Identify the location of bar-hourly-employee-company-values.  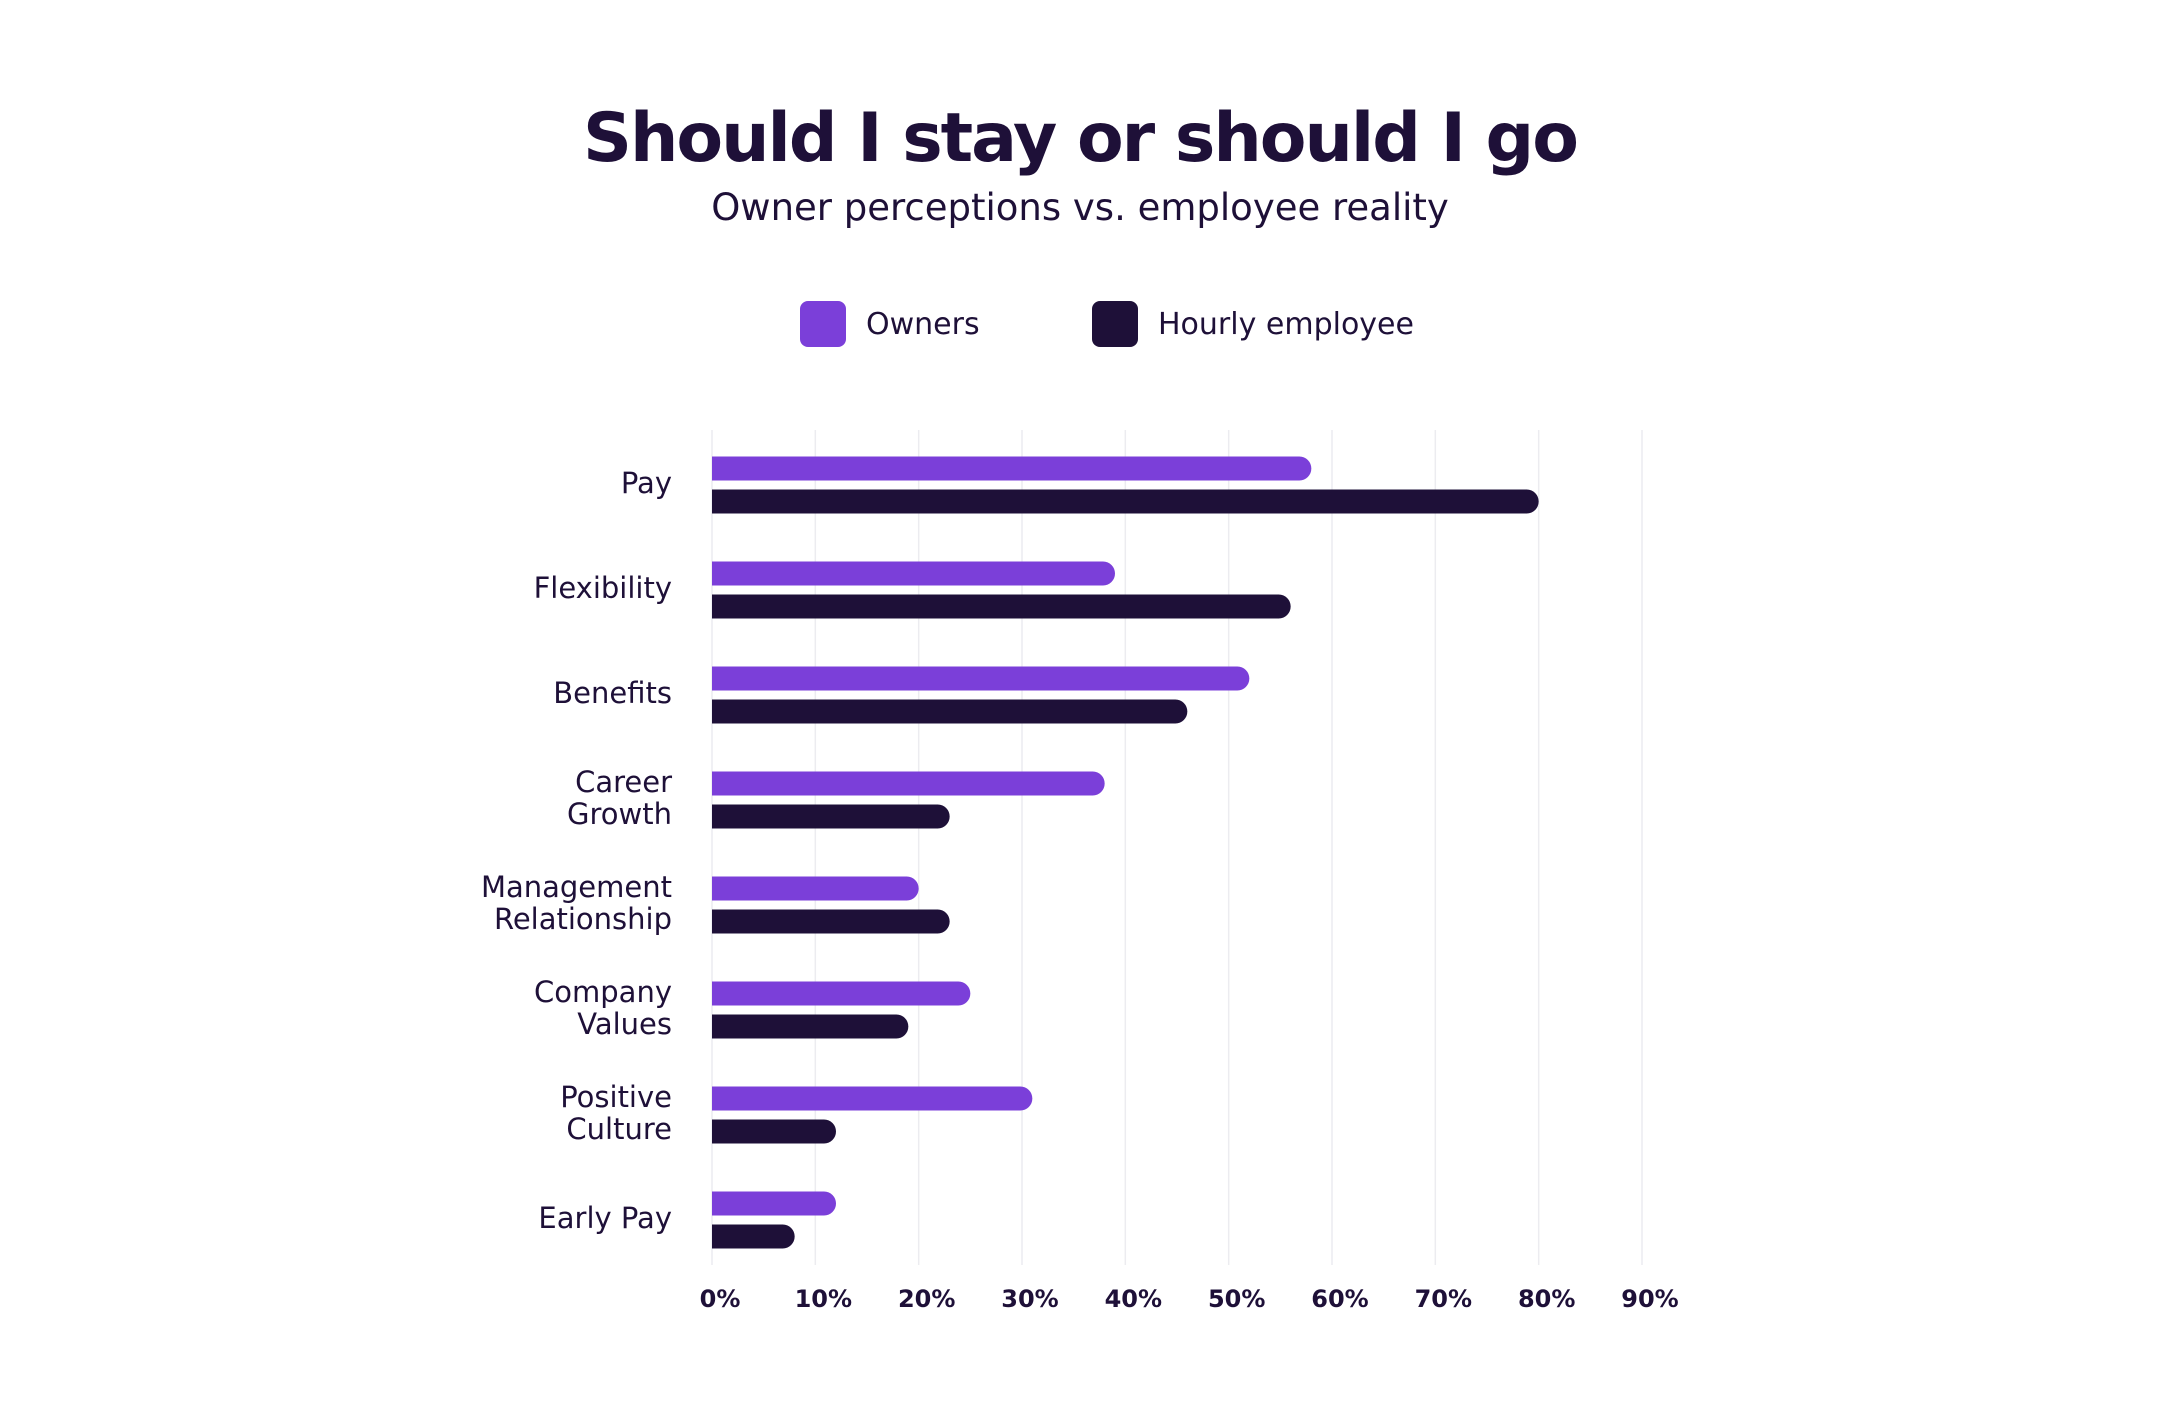
(810, 1026).